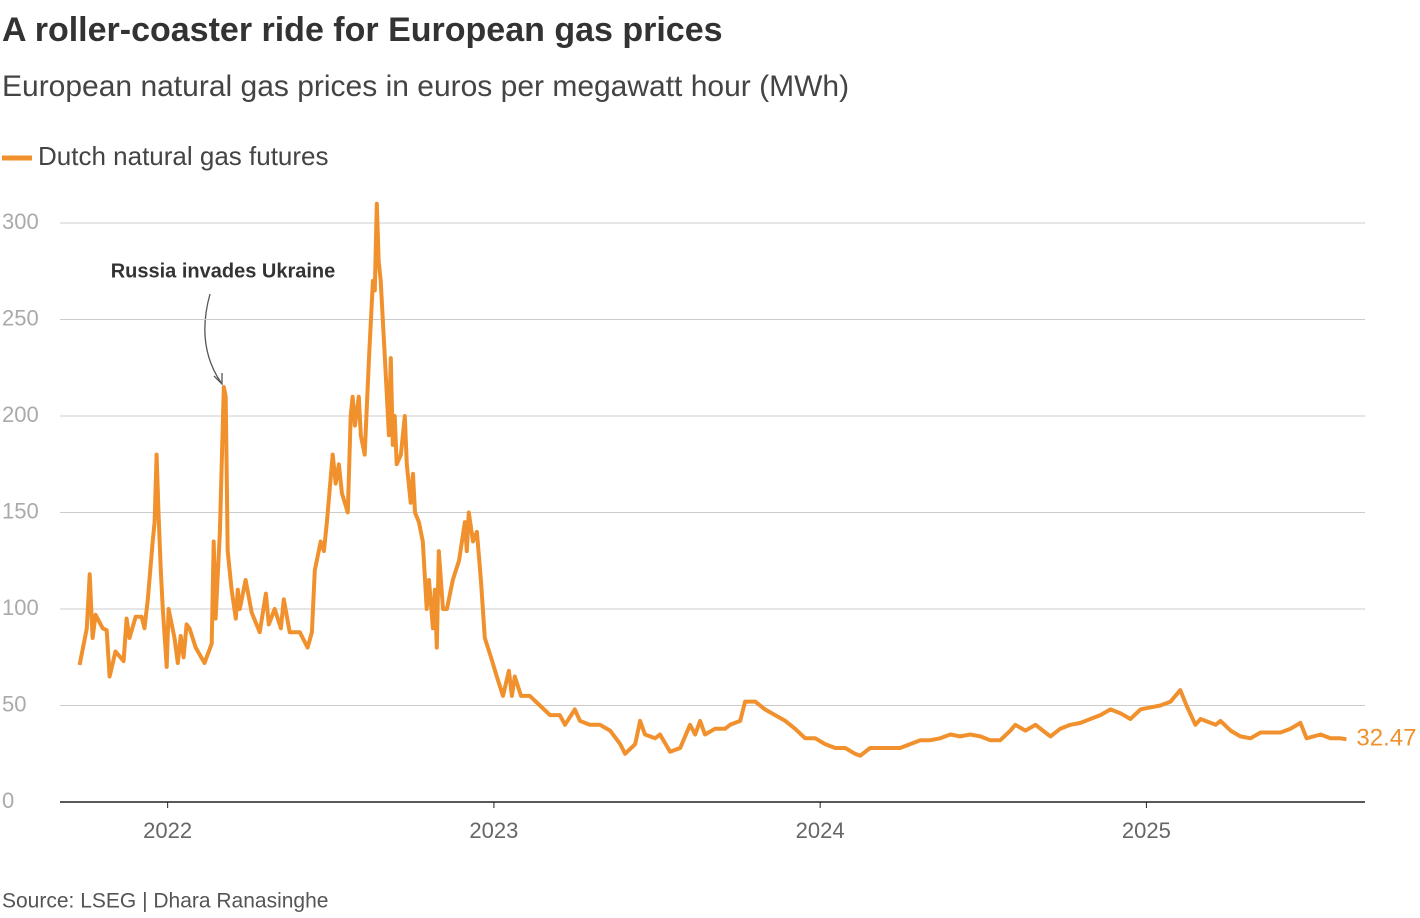  What do you see at coordinates (183, 156) in the screenshot?
I see `legend-label: Dutch natural gas futures` at bounding box center [183, 156].